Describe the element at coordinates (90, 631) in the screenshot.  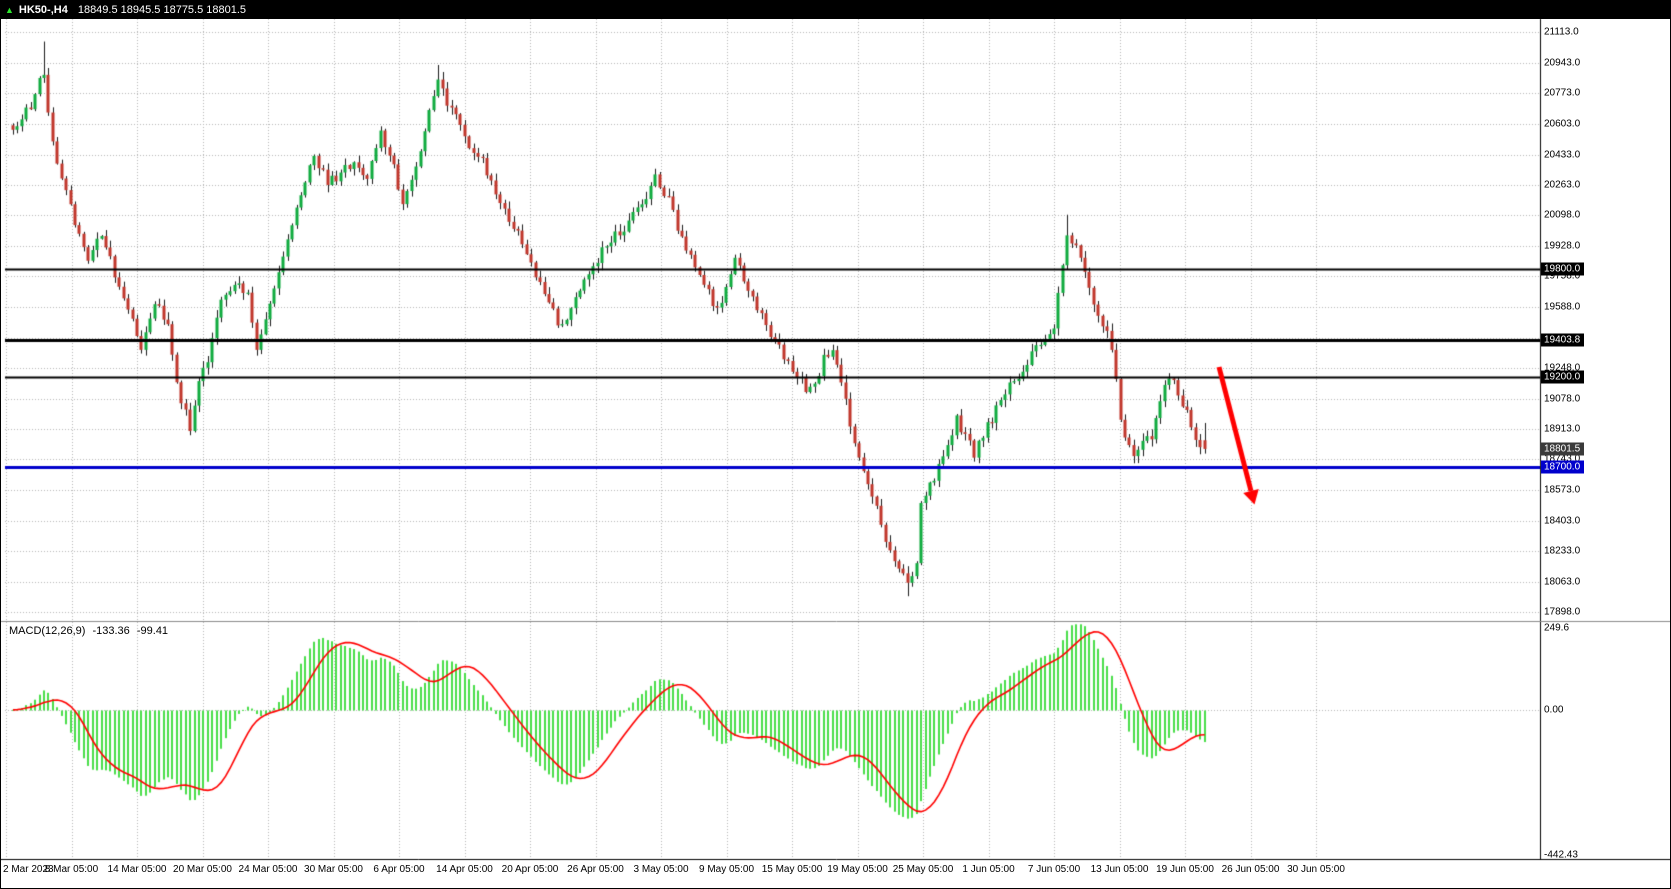
I see `macd-indicator-label: MACD(12,26,9) -133.36 -99.41` at that location.